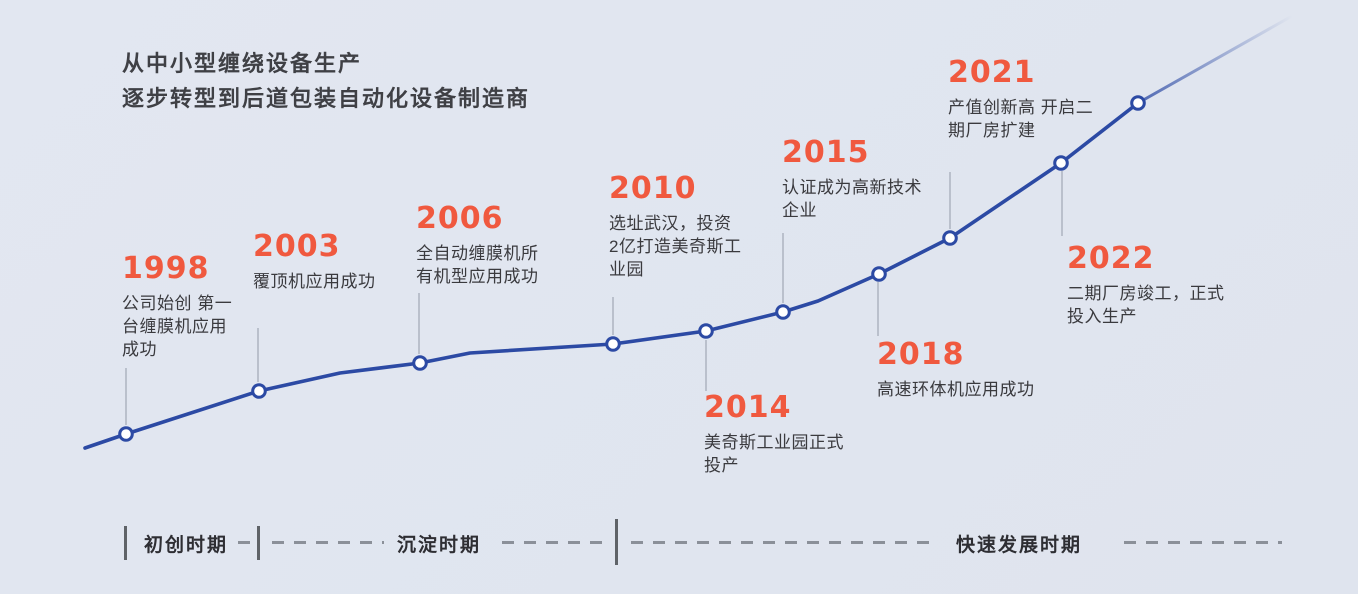  I want to click on milestone-2010: 2010 选址武汉，投资 2亿打造美奇斯工 业园, so click(686, 227).